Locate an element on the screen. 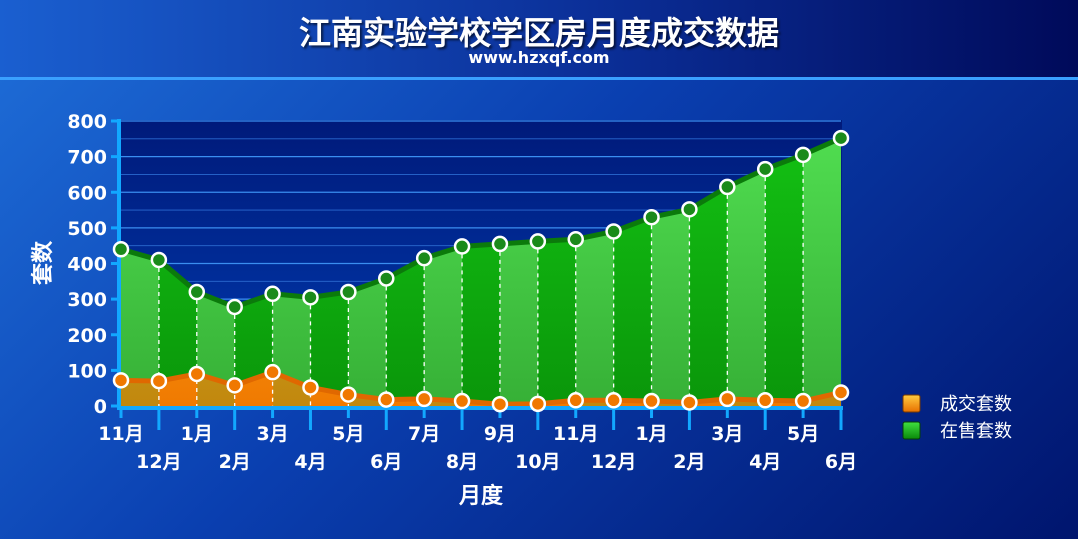 The height and width of the screenshot is (539, 1078). page-title: 江南实验学校学区房月度成交数据 is located at coordinates (538, 33).